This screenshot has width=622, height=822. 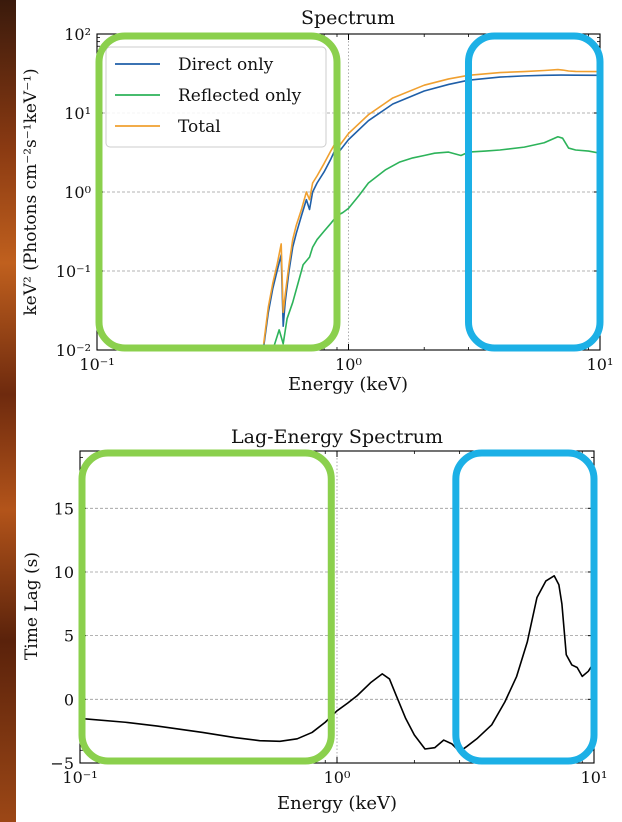 What do you see at coordinates (31, 191) in the screenshot?
I see `spectrum-y-axis-label: keV² (Photons cm⁻²s⁻¹keV⁻¹)` at bounding box center [31, 191].